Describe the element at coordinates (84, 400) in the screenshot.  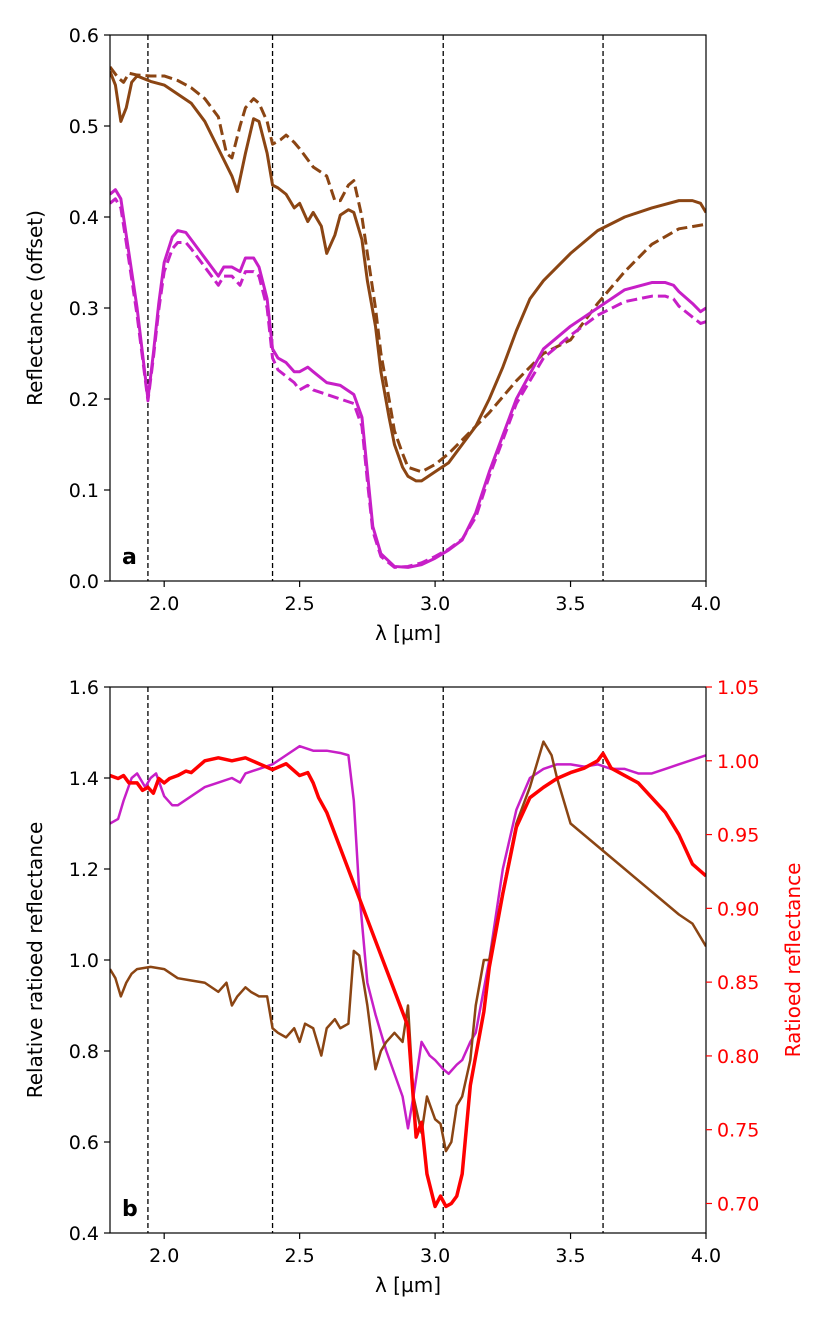
I see `panel-a-y-tick-label: 0.2` at that location.